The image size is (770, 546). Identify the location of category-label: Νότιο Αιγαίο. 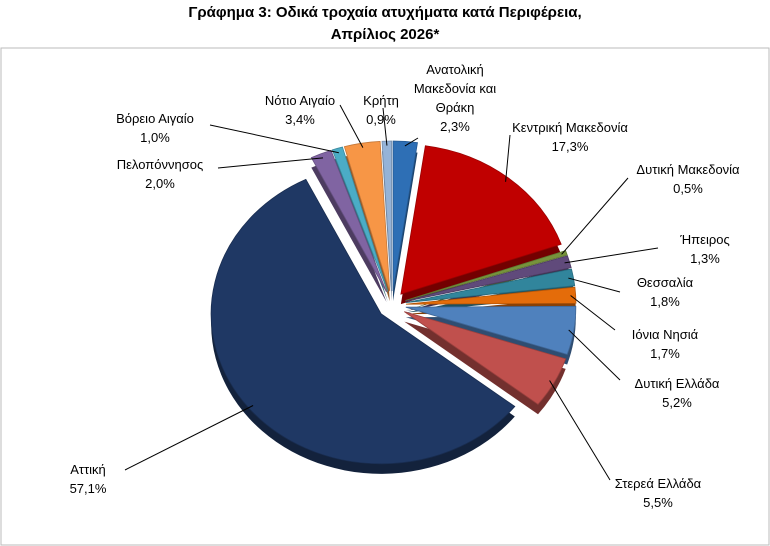
(300, 100).